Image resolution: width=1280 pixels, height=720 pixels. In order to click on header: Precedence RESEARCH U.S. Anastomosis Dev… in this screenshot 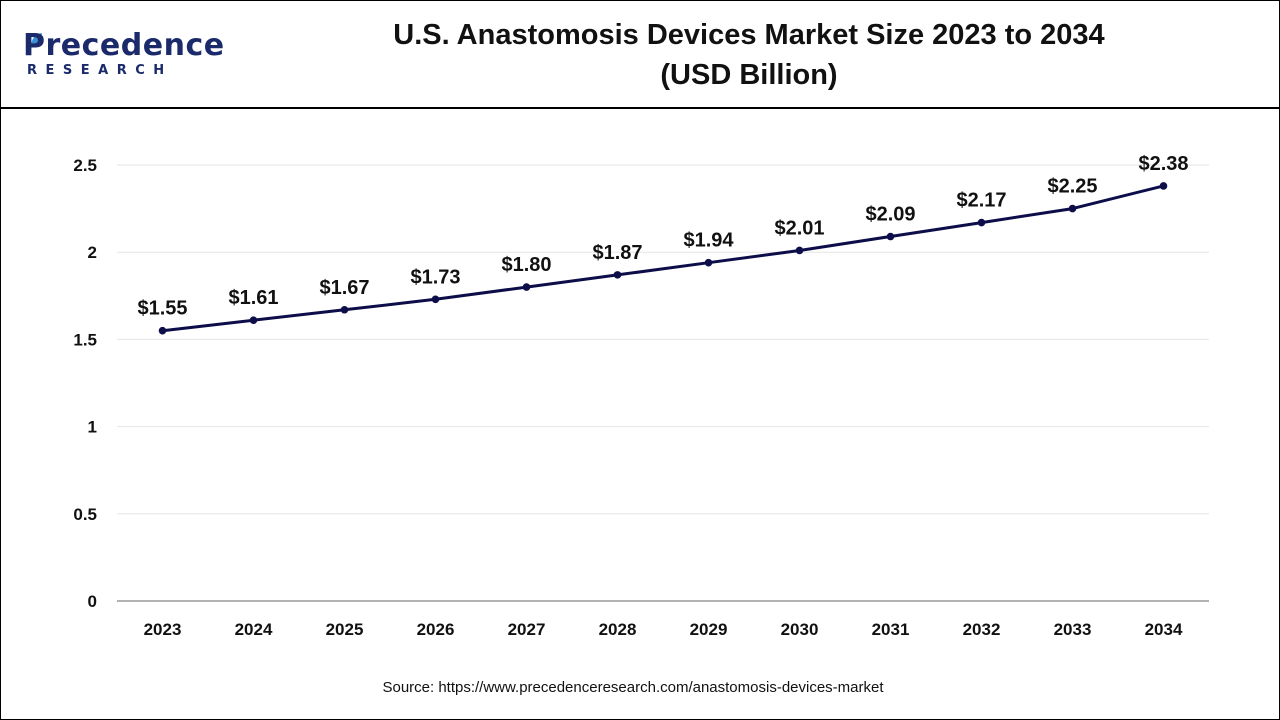, I will do `click(640, 55)`.